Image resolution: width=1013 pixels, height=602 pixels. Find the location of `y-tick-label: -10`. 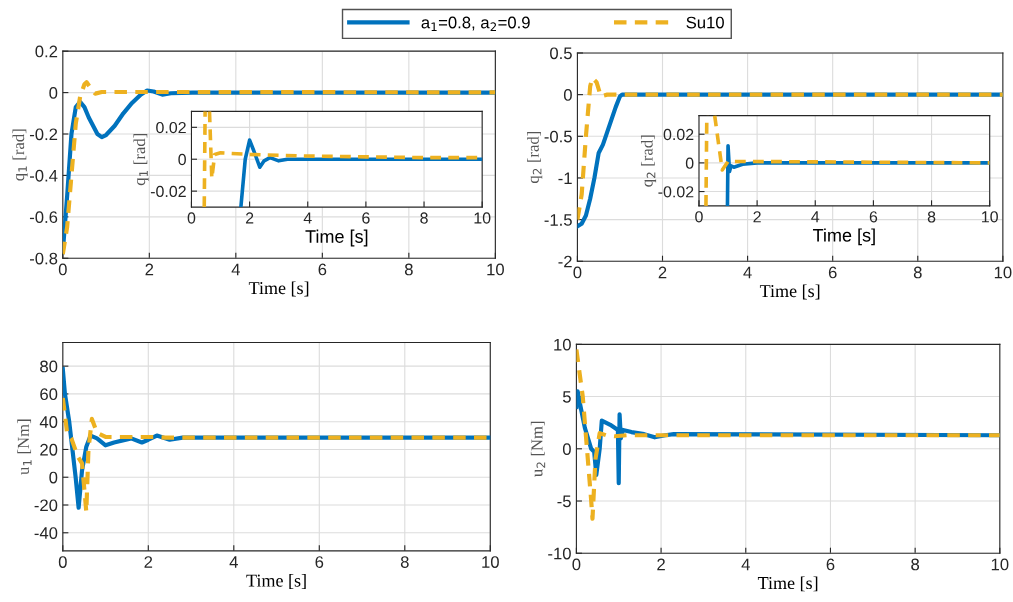

y-tick-label: -10 is located at coordinates (559, 553).